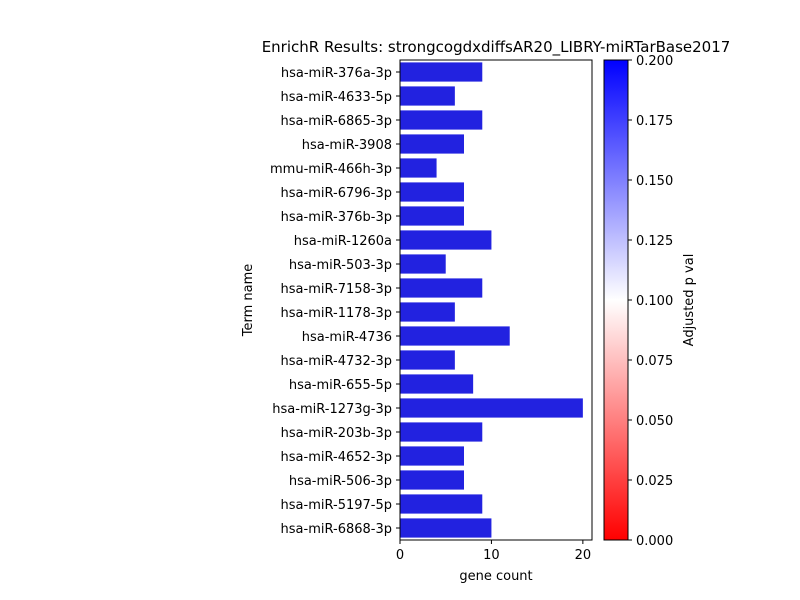 The image size is (800, 600). Describe the element at coordinates (654, 61) in the screenshot. I see `colorbar-tick-label: 0.200` at that location.